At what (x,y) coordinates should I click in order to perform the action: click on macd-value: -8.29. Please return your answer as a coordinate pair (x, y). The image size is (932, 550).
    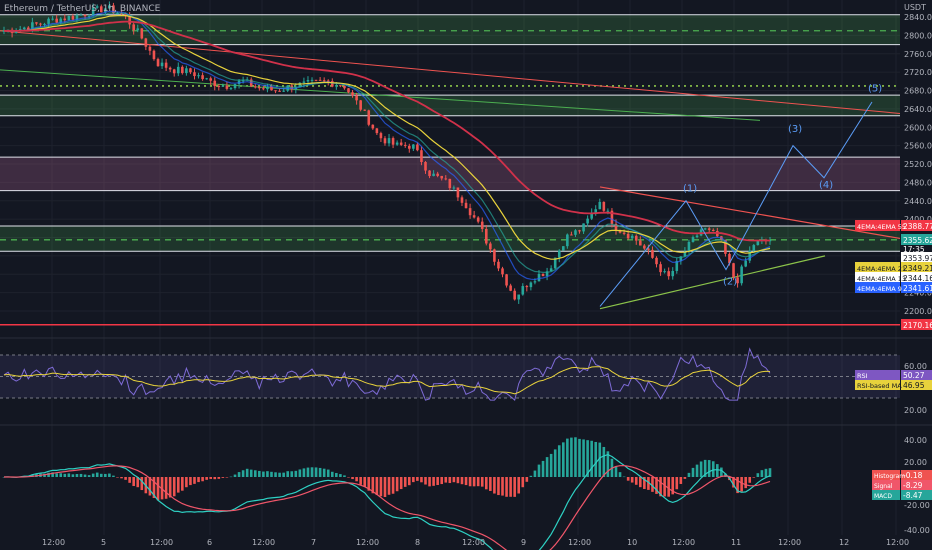
    Looking at the image, I should click on (913, 485).